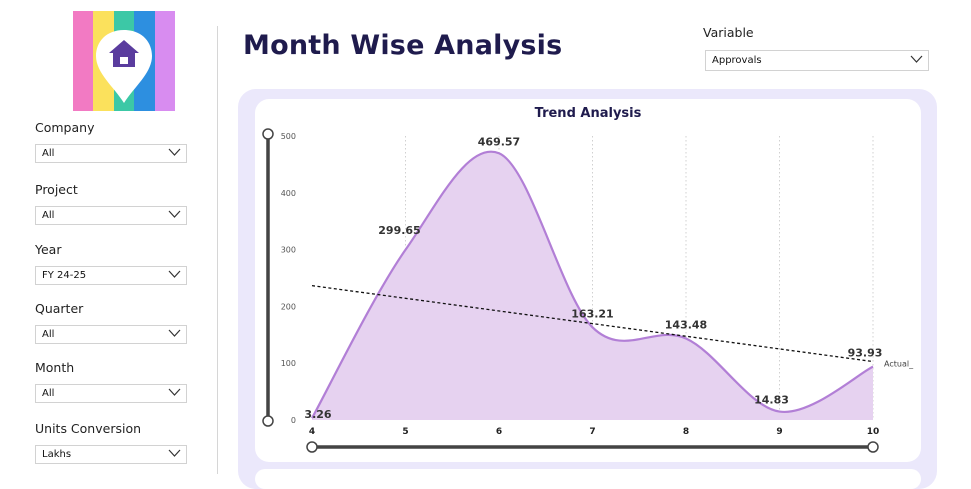 This screenshot has width=971, height=489. I want to click on year-slicer: Year FY 24-25, so click(115, 263).